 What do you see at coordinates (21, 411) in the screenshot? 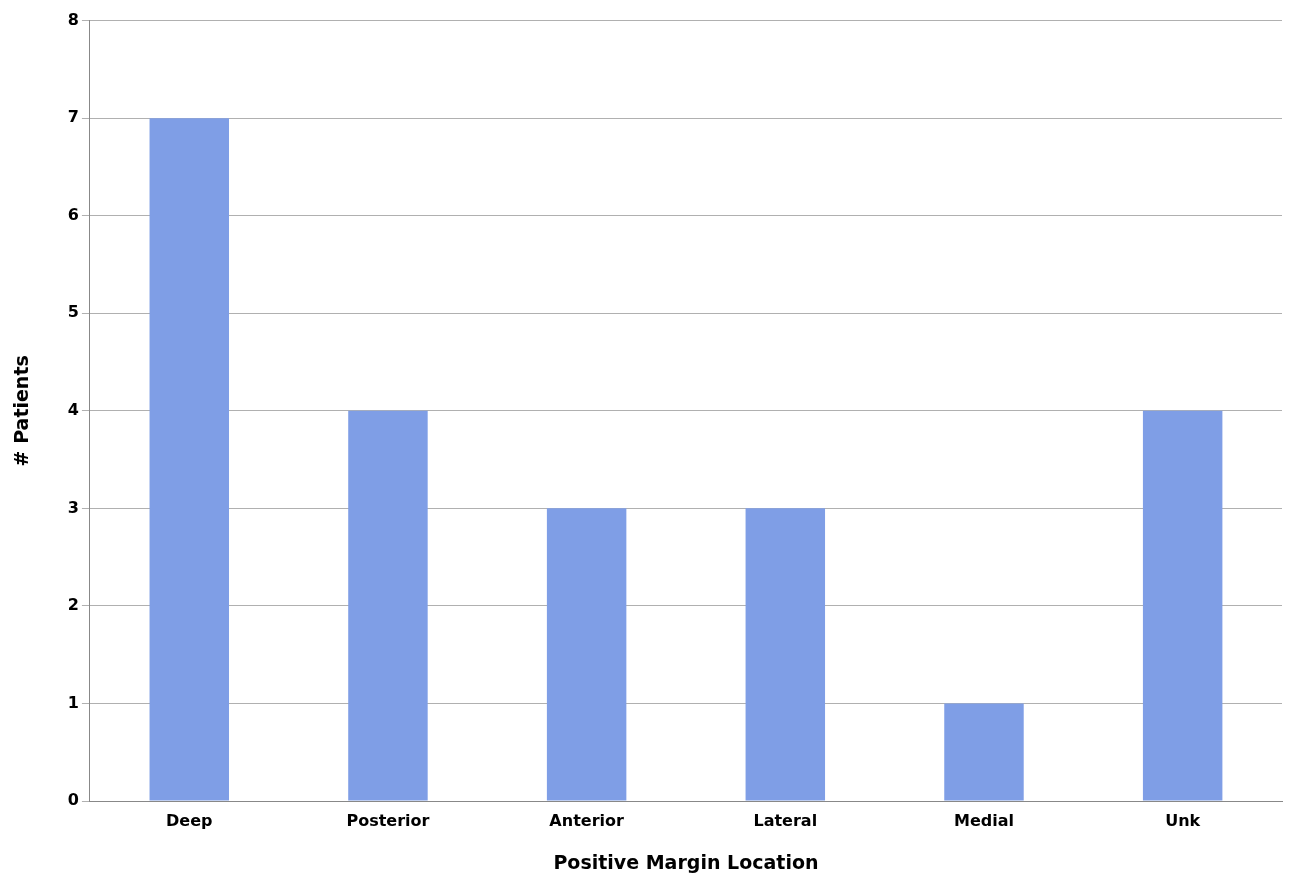
I see `y-axis-title: # Patients` at bounding box center [21, 411].